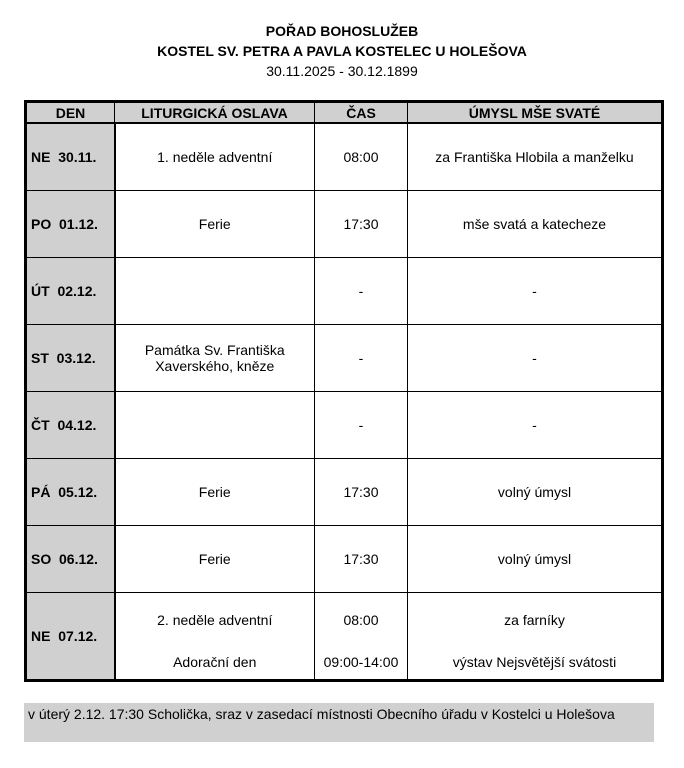  What do you see at coordinates (361, 662) in the screenshot?
I see `time-text: 09:00-14:00` at bounding box center [361, 662].